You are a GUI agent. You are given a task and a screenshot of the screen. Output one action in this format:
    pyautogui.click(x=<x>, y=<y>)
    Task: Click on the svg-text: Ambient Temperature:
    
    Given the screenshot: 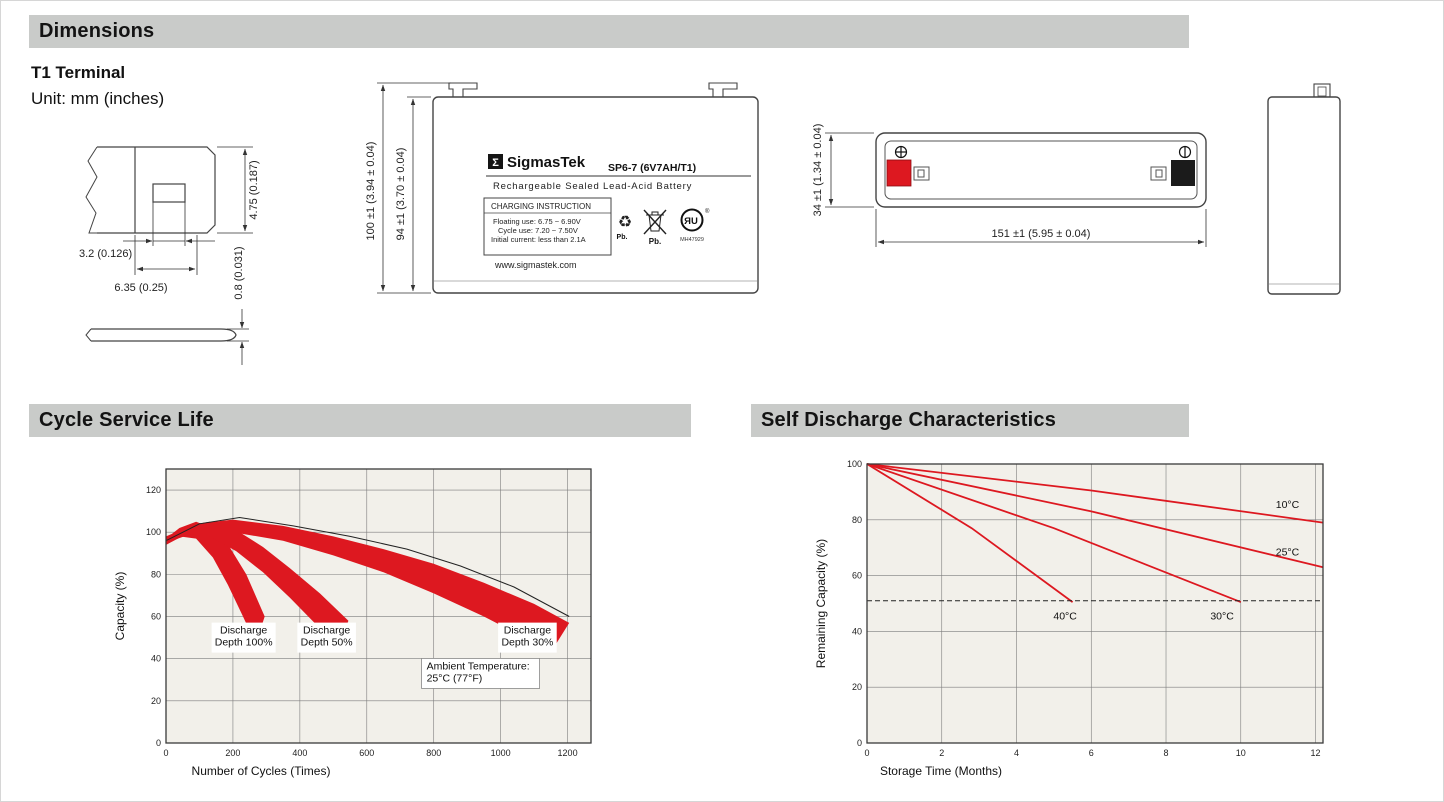 What is the action you would take?
    pyautogui.click(x=478, y=666)
    